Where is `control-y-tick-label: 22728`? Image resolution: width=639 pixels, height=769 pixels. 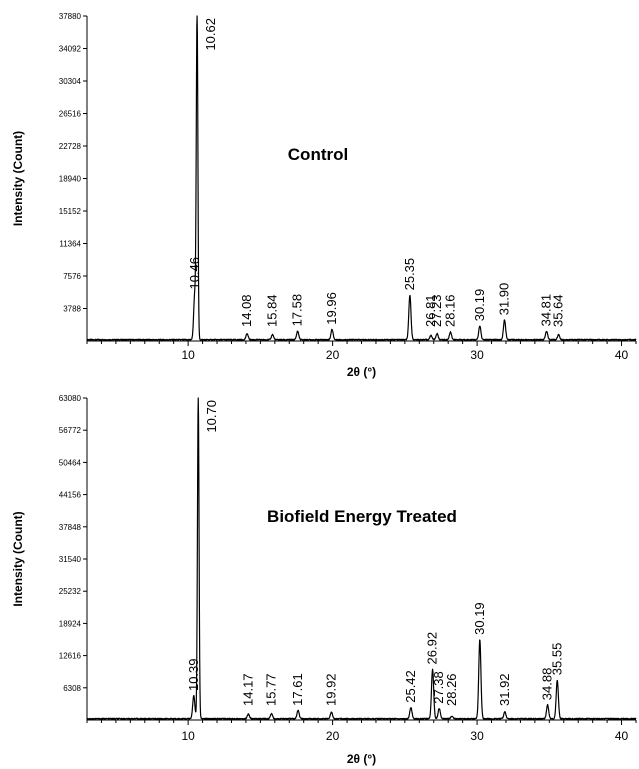
control-y-tick-label: 22728 is located at coordinates (70, 146).